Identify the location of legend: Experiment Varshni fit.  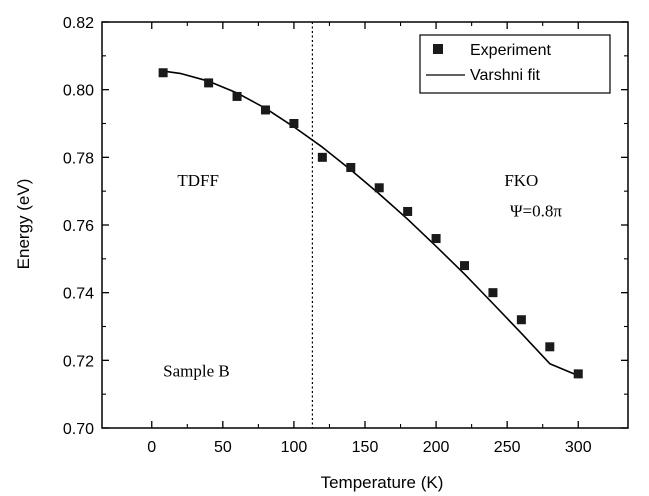
(515, 64).